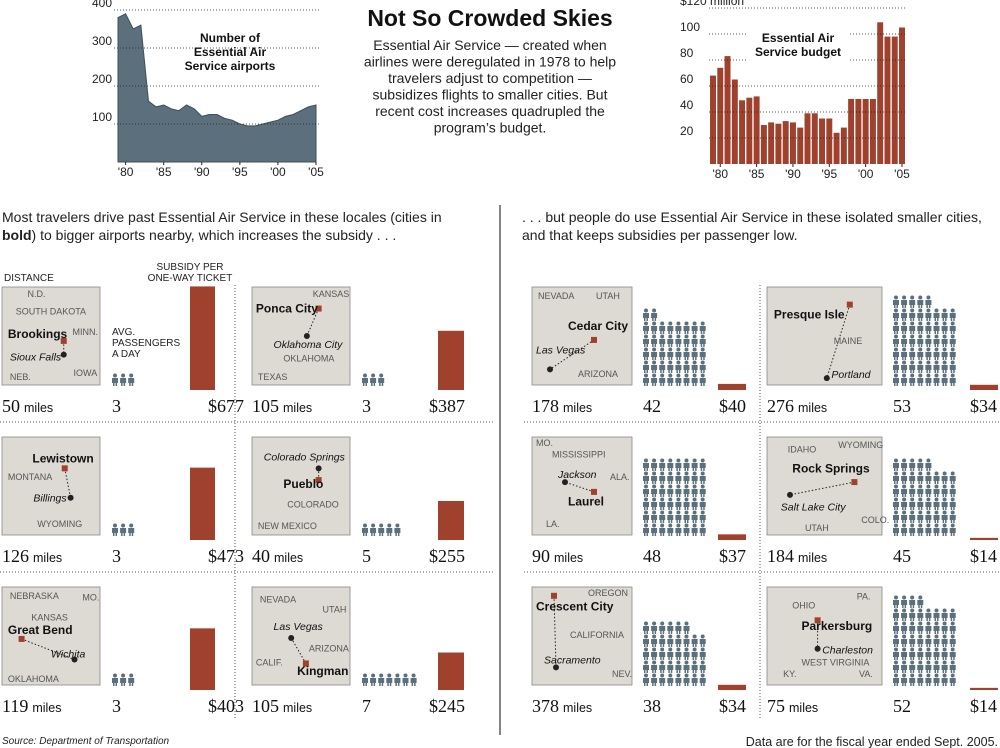  I want to click on chart-label: Essential Air, so click(798, 38).